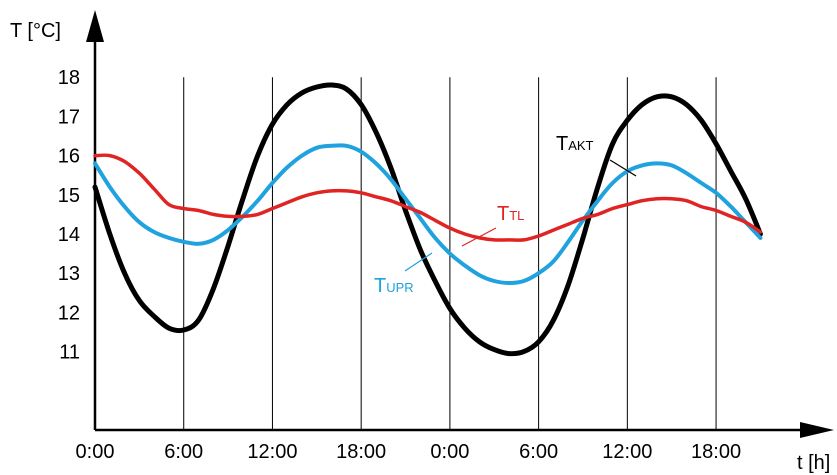 Image resolution: width=837 pixels, height=475 pixels. I want to click on y-axis-arrowhead, so click(95, 26).